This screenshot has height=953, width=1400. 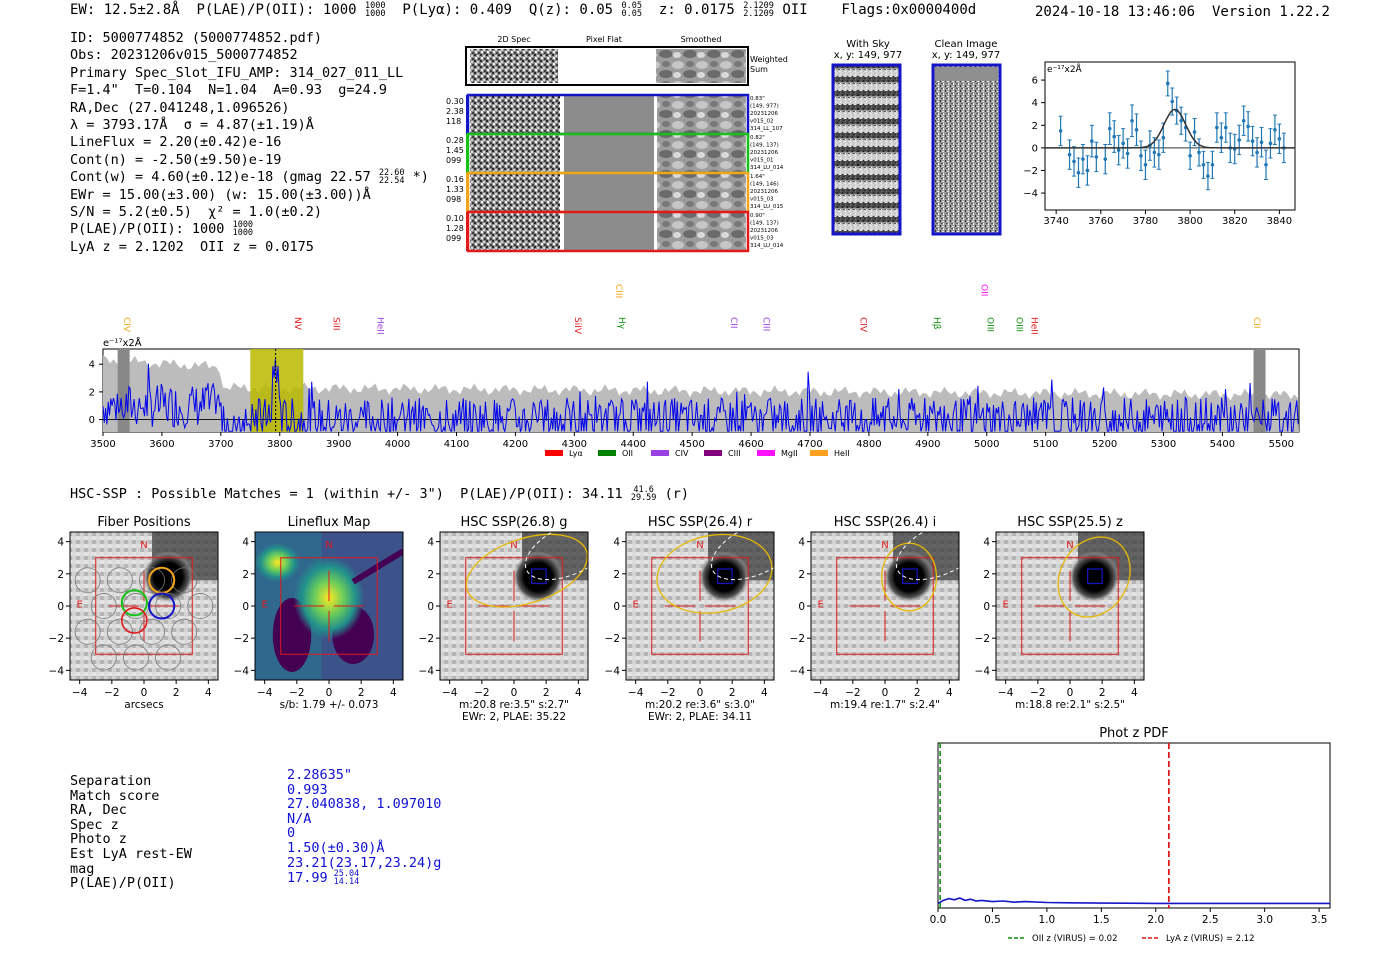 What do you see at coordinates (1222, 444) in the screenshot?
I see `spectrum-xtick-label: 5400` at bounding box center [1222, 444].